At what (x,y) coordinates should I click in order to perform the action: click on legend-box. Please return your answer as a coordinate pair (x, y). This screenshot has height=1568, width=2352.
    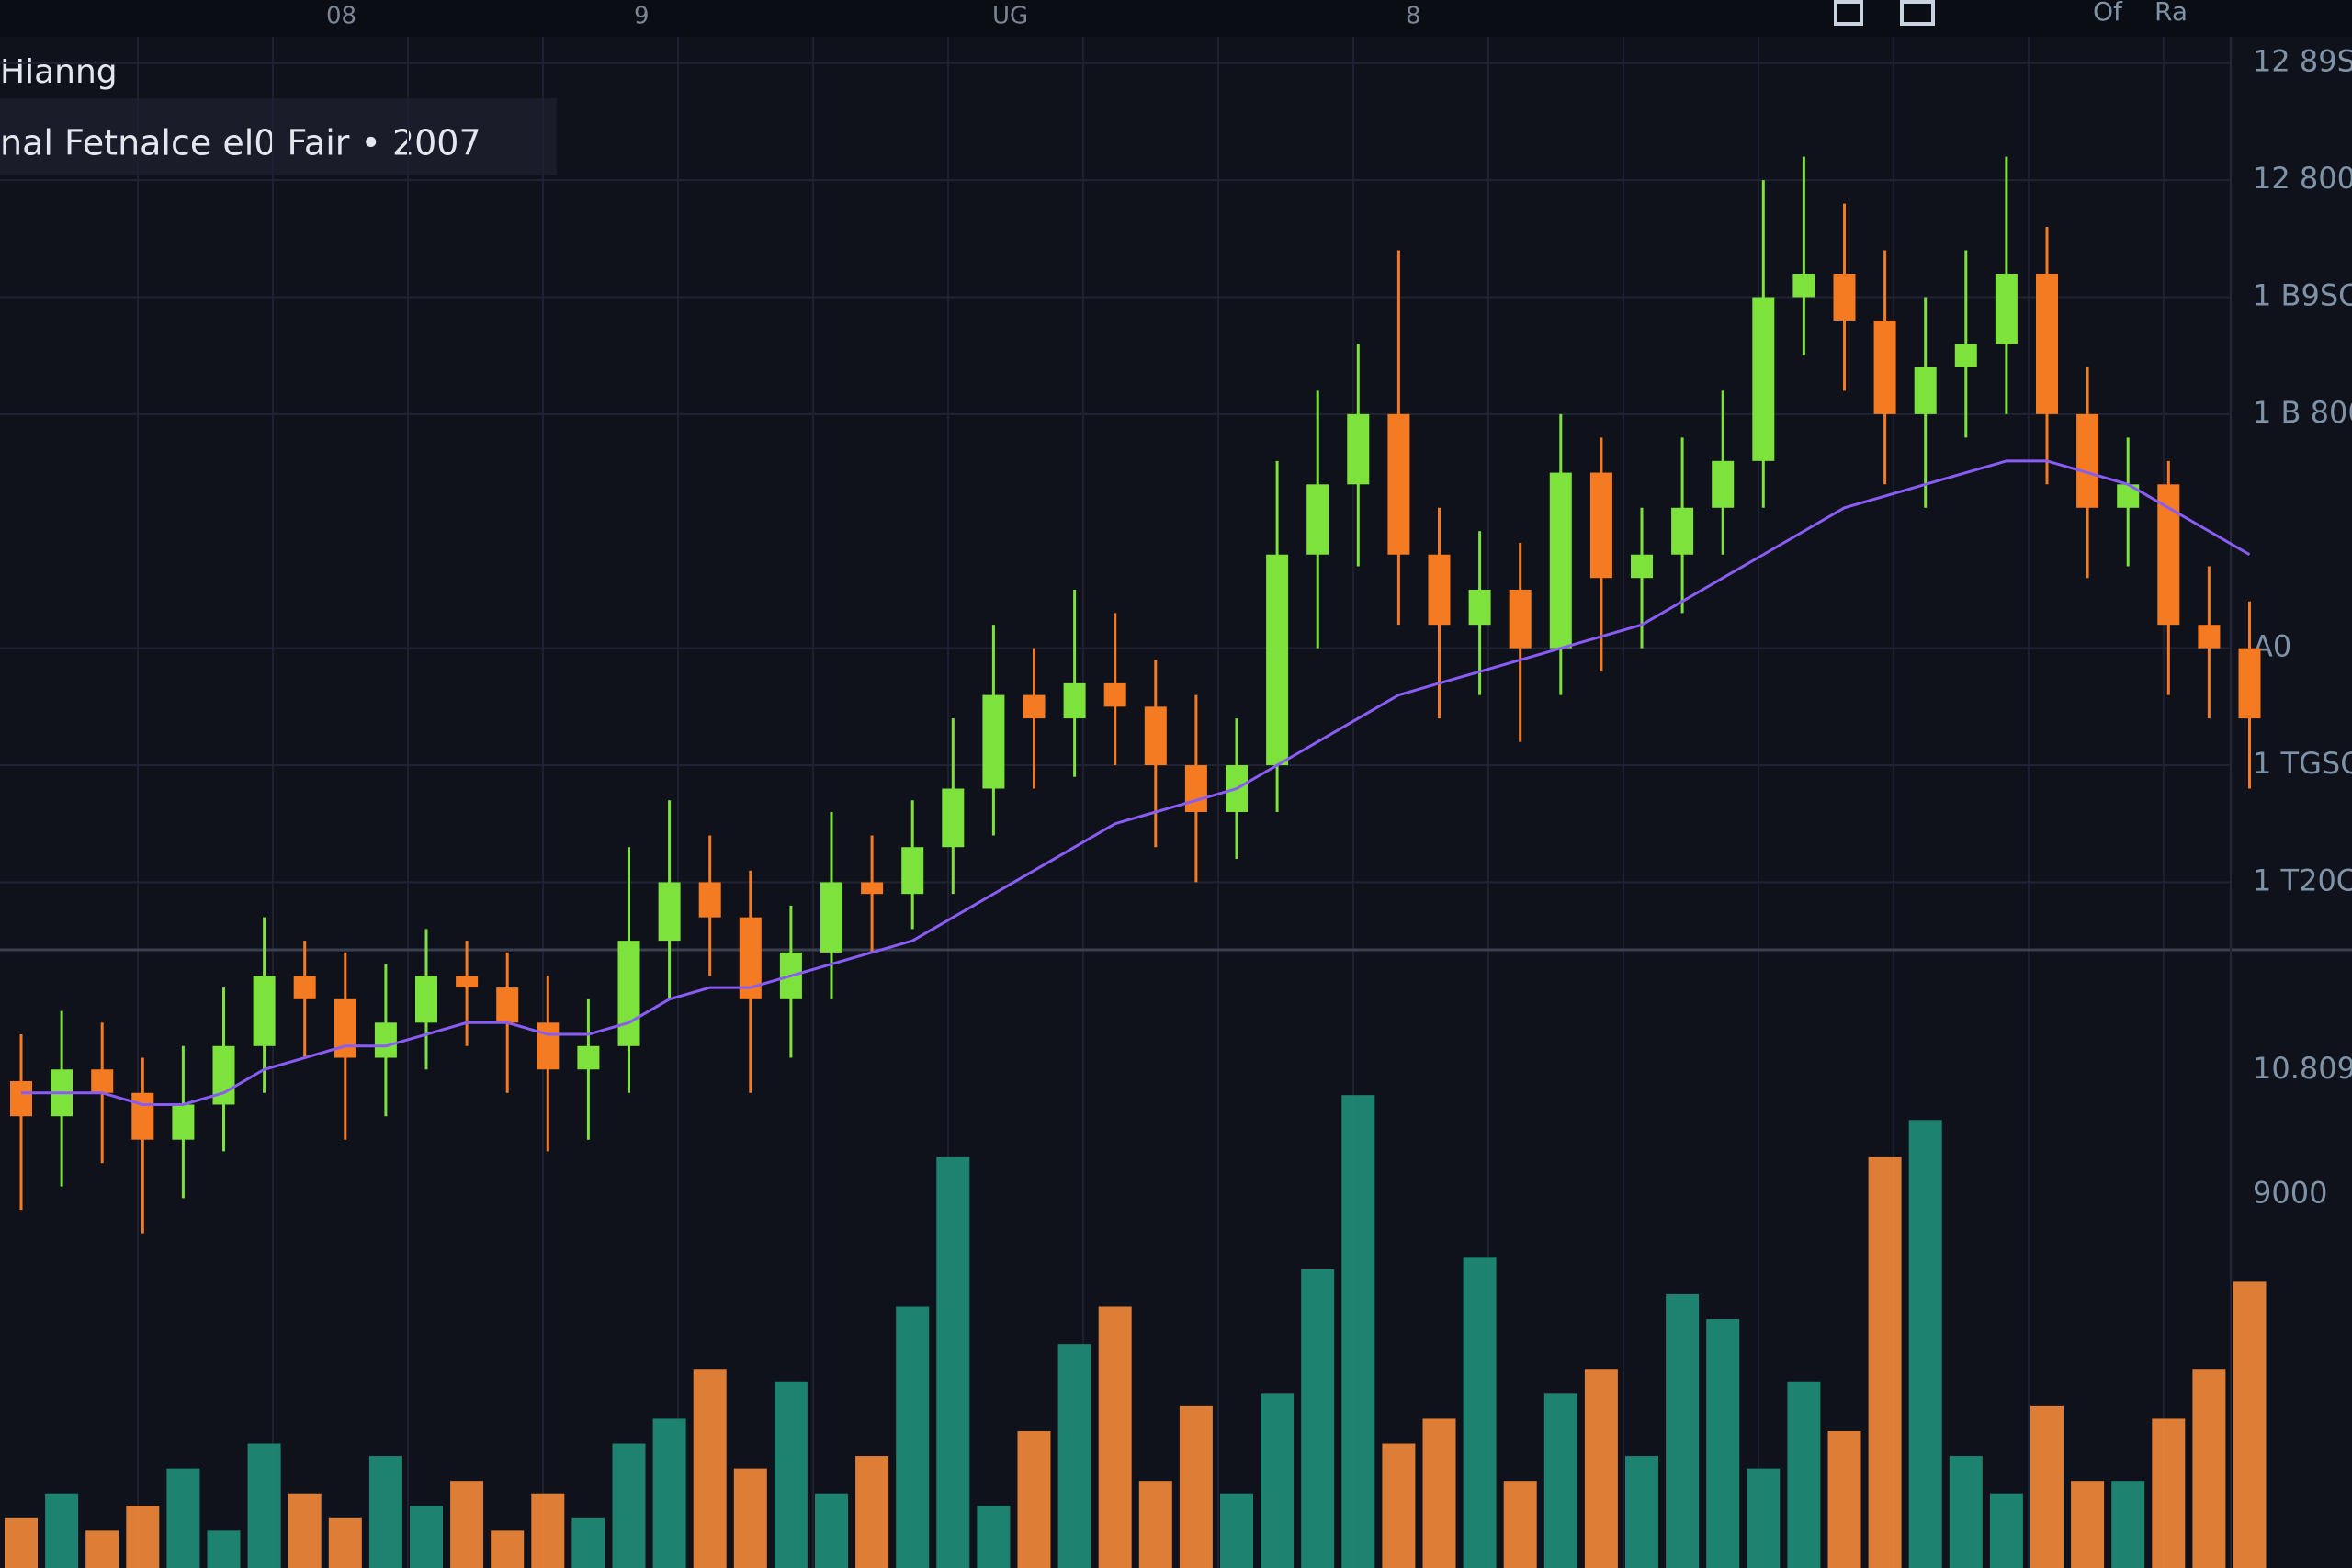
    Looking at the image, I should click on (278, 137).